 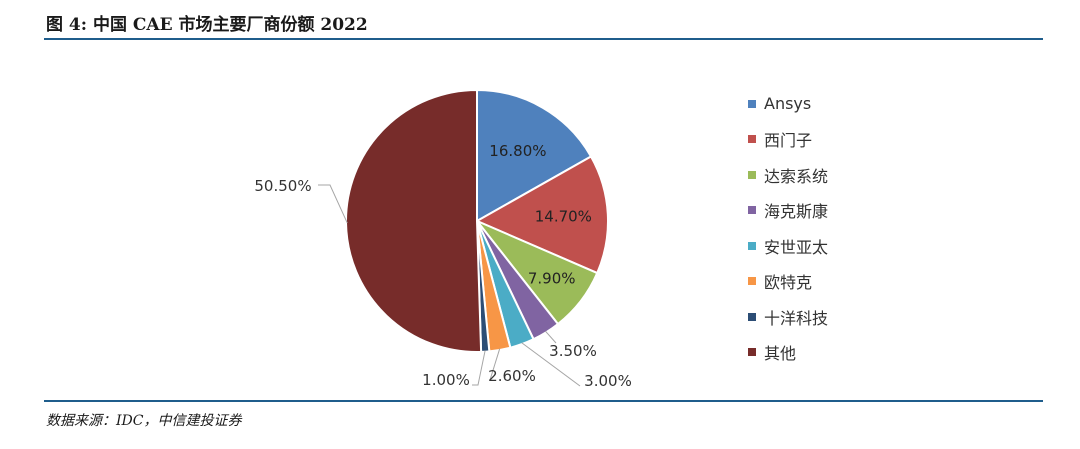 What do you see at coordinates (552, 279) in the screenshot?
I see `data-label-3: 7.90%` at bounding box center [552, 279].